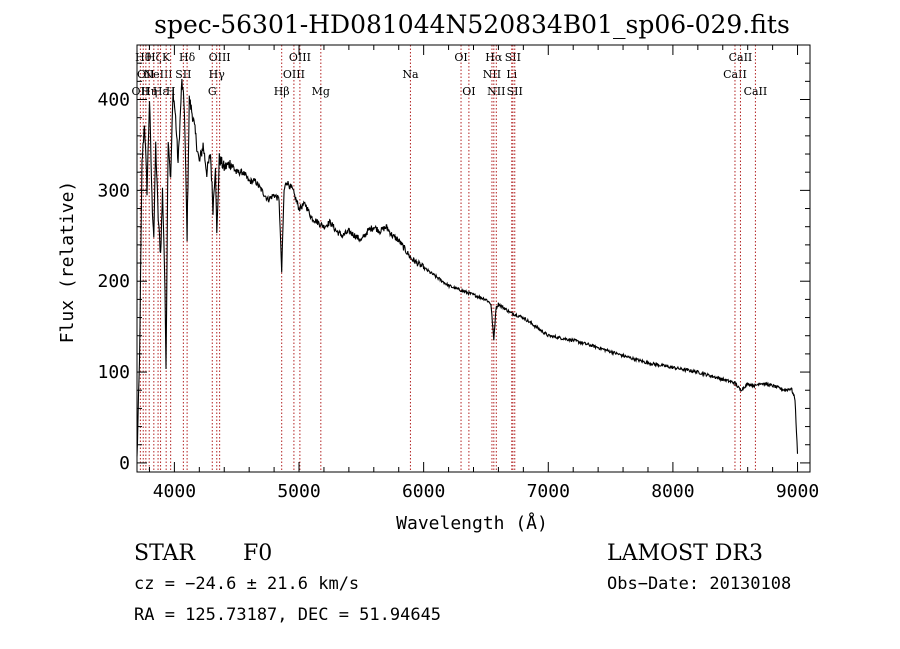 The width and height of the screenshot is (900, 649). What do you see at coordinates (161, 91) in the screenshot?
I see `marker-label-6: Hε` at bounding box center [161, 91].